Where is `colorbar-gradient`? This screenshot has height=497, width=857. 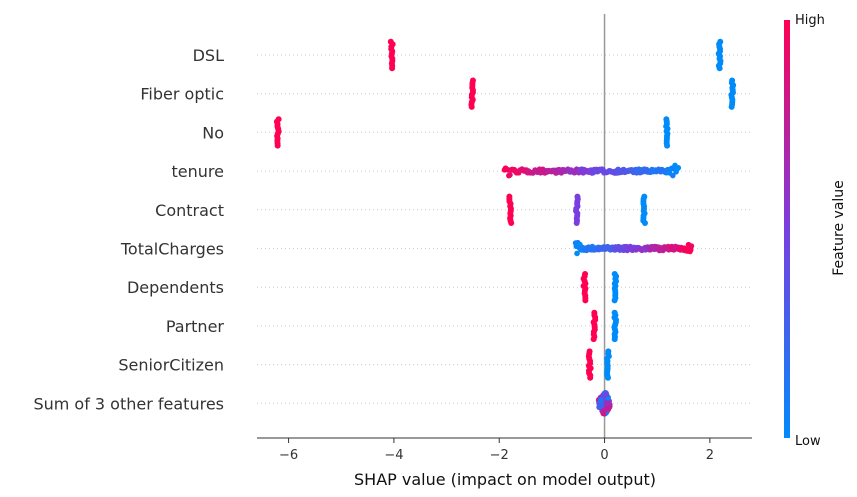 colorbar-gradient is located at coordinates (787, 229).